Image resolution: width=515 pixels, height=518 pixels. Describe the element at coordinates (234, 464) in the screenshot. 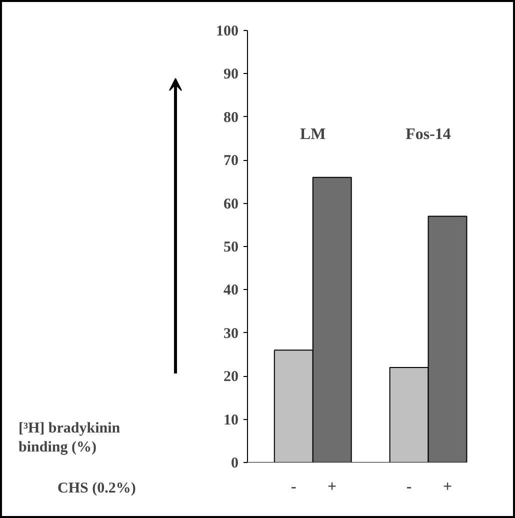

I see `y-tick-label: 0` at that location.